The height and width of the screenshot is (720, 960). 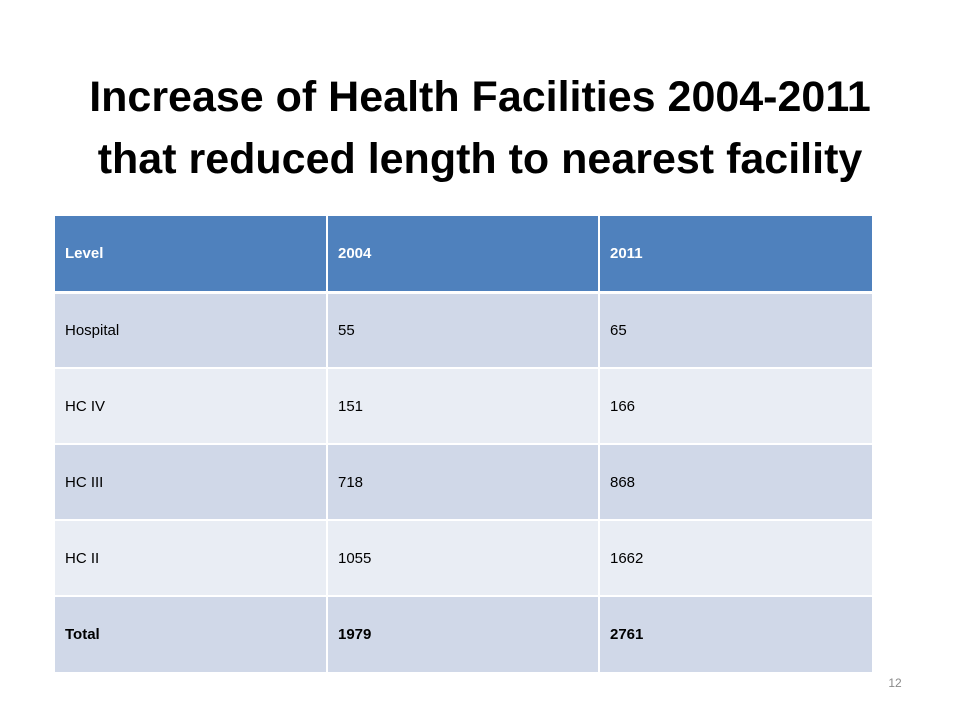 I want to click on total-2004: 1979, so click(x=462, y=633).